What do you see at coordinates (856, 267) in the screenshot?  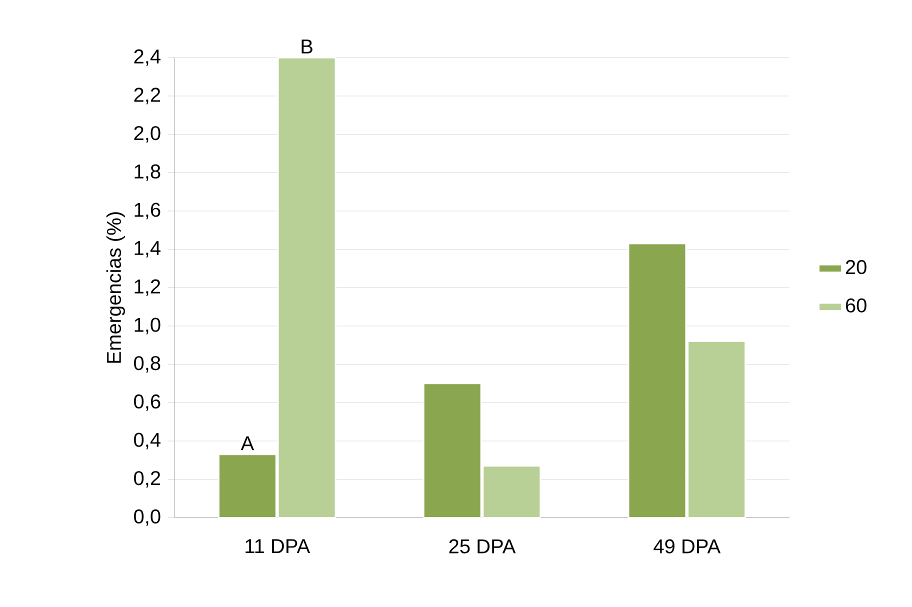 I see `legend-label: 20` at bounding box center [856, 267].